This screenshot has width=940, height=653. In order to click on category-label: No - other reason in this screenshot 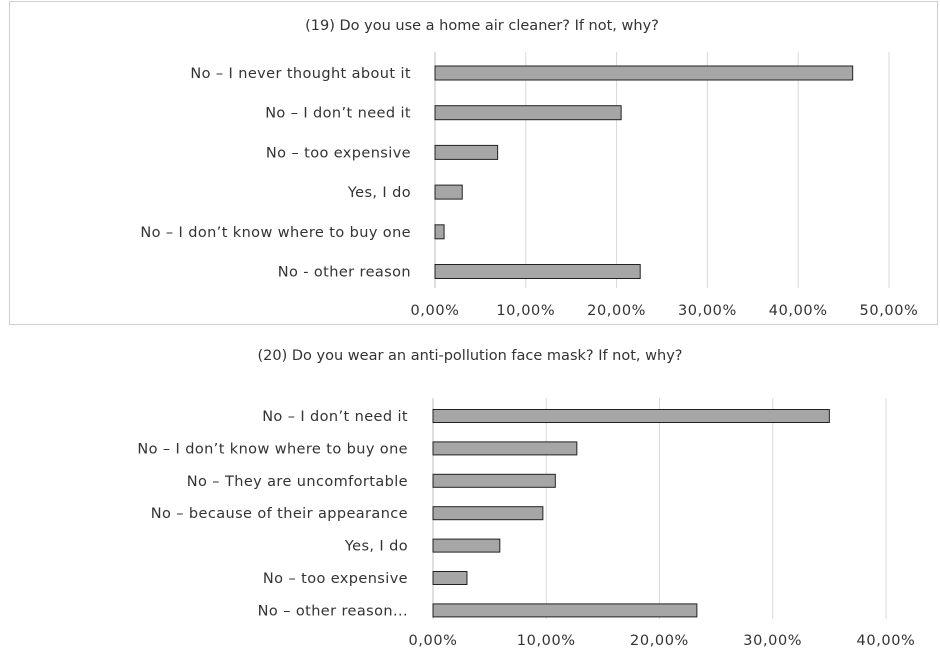, I will do `click(344, 273)`.